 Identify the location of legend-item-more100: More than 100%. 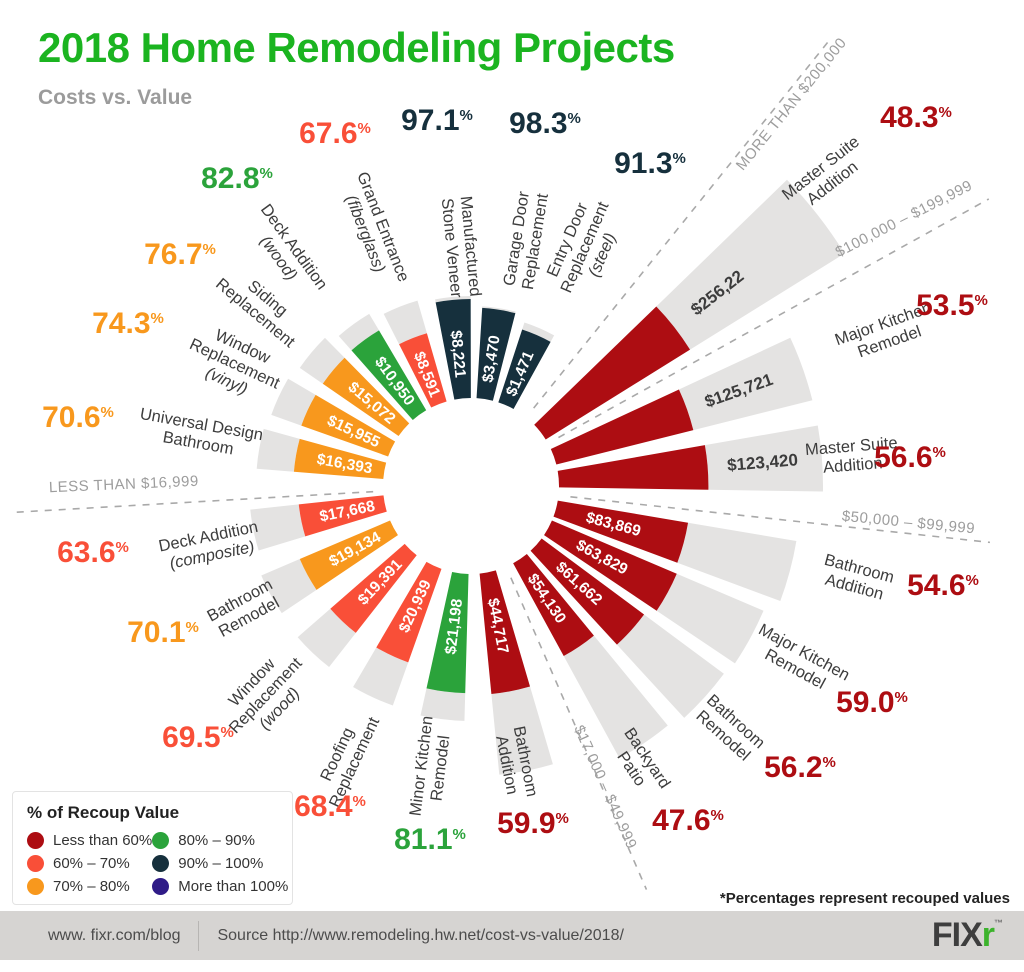
(220, 886).